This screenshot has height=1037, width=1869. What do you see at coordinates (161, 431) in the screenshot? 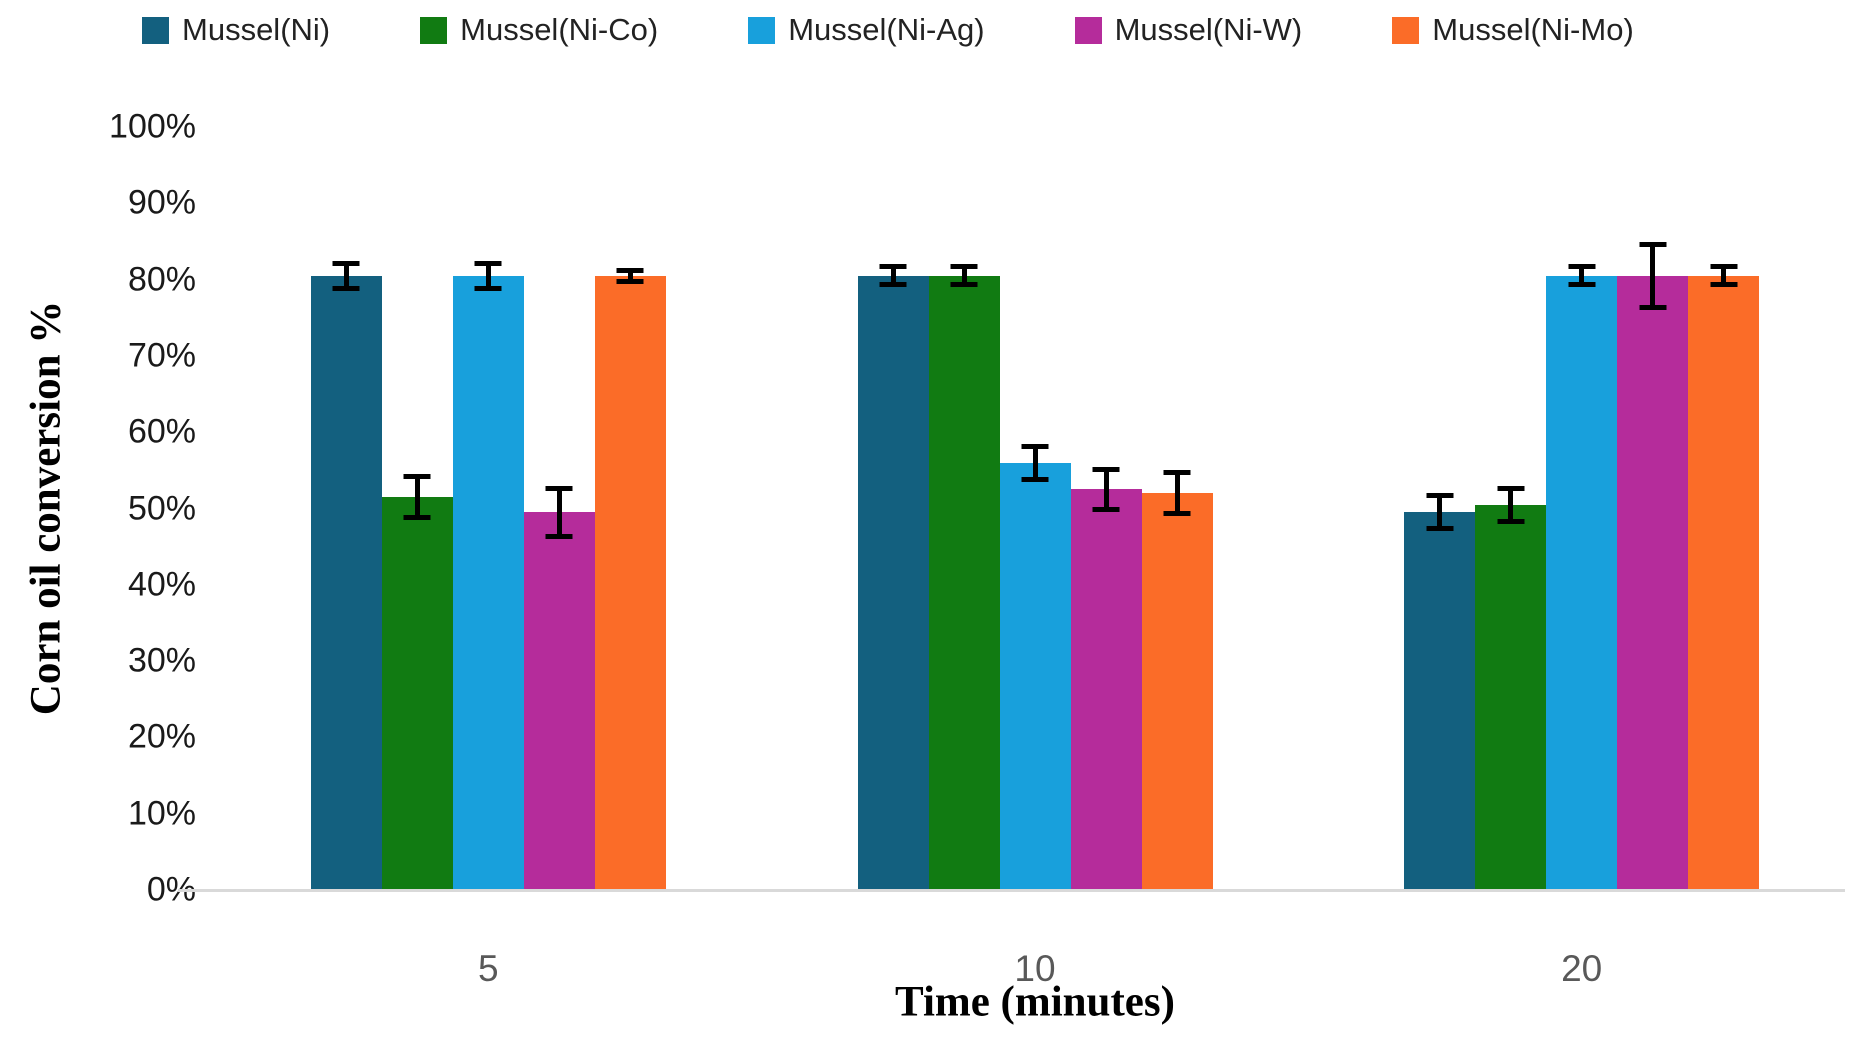
I see `y-tick-label: 60%` at bounding box center [161, 431].